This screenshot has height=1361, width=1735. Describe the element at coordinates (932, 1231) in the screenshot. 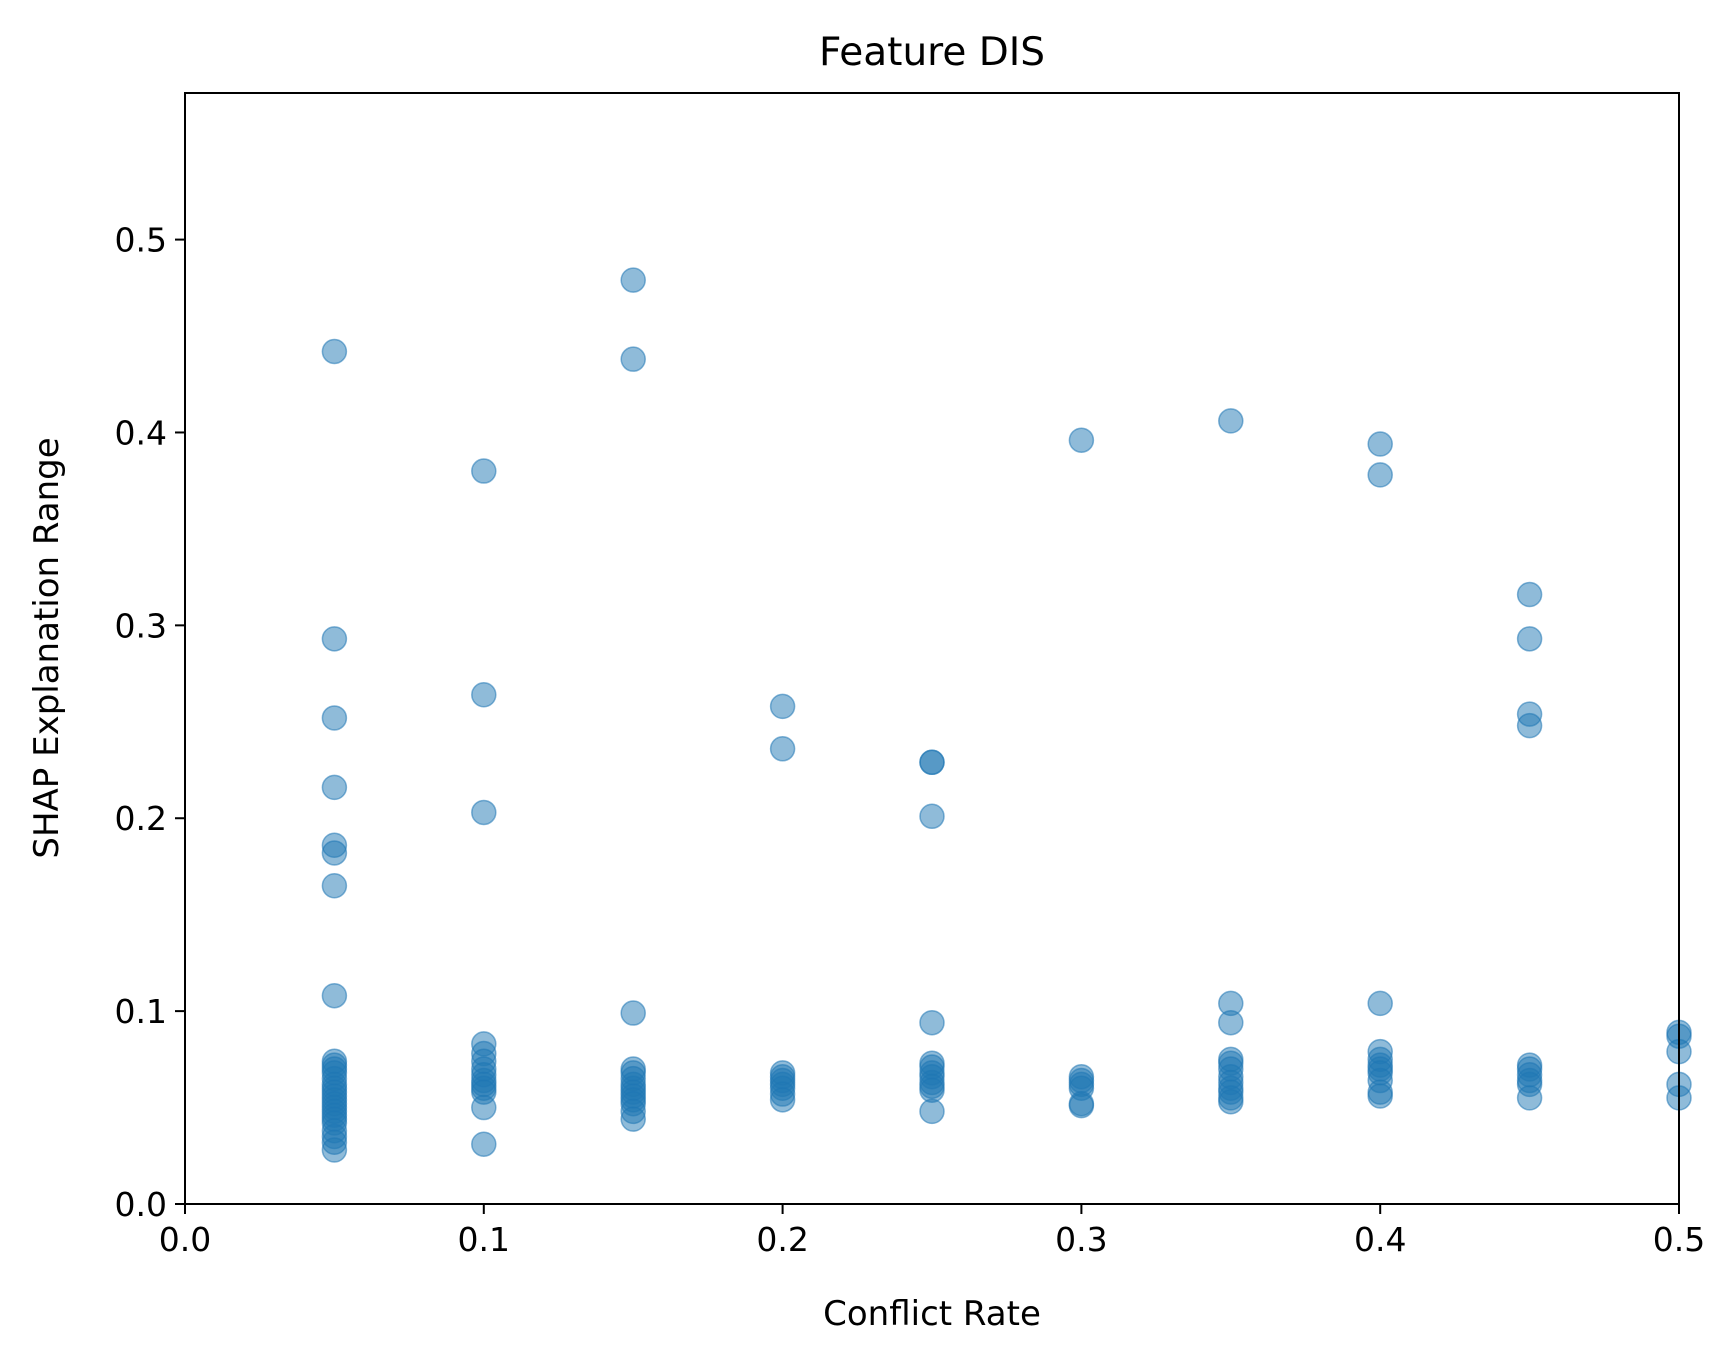

I see `x-axis-ticks: 0.0 0.1 0.2 0.3 0.4 0.5` at that location.